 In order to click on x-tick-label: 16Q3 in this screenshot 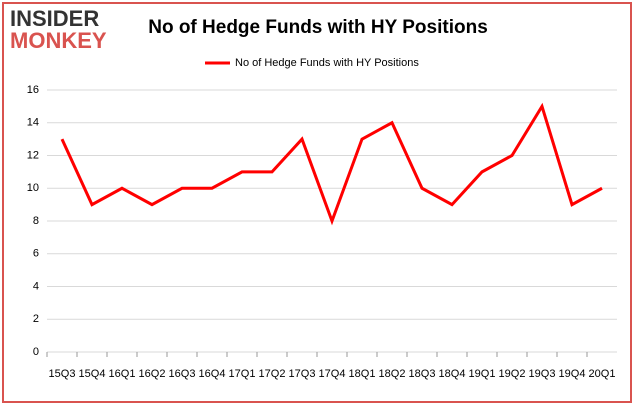, I will do `click(182, 374)`.